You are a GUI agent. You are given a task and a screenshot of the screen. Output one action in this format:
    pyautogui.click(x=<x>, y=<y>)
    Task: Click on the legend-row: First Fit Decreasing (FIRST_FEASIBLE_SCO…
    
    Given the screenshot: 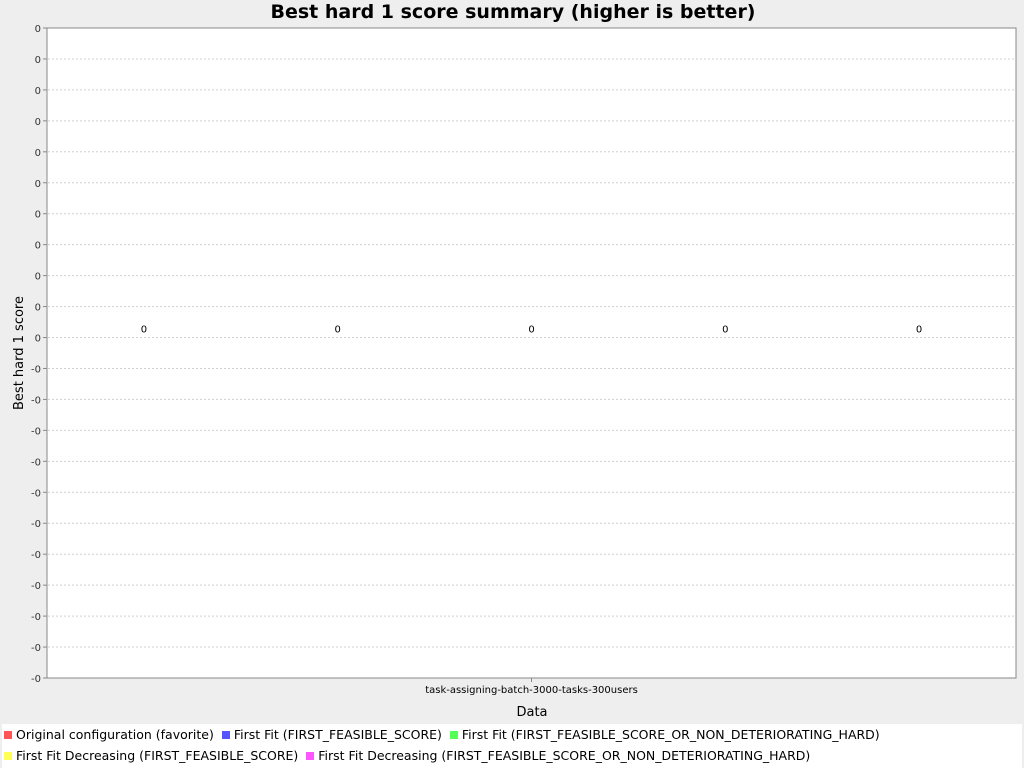 What is the action you would take?
    pyautogui.click(x=409, y=756)
    